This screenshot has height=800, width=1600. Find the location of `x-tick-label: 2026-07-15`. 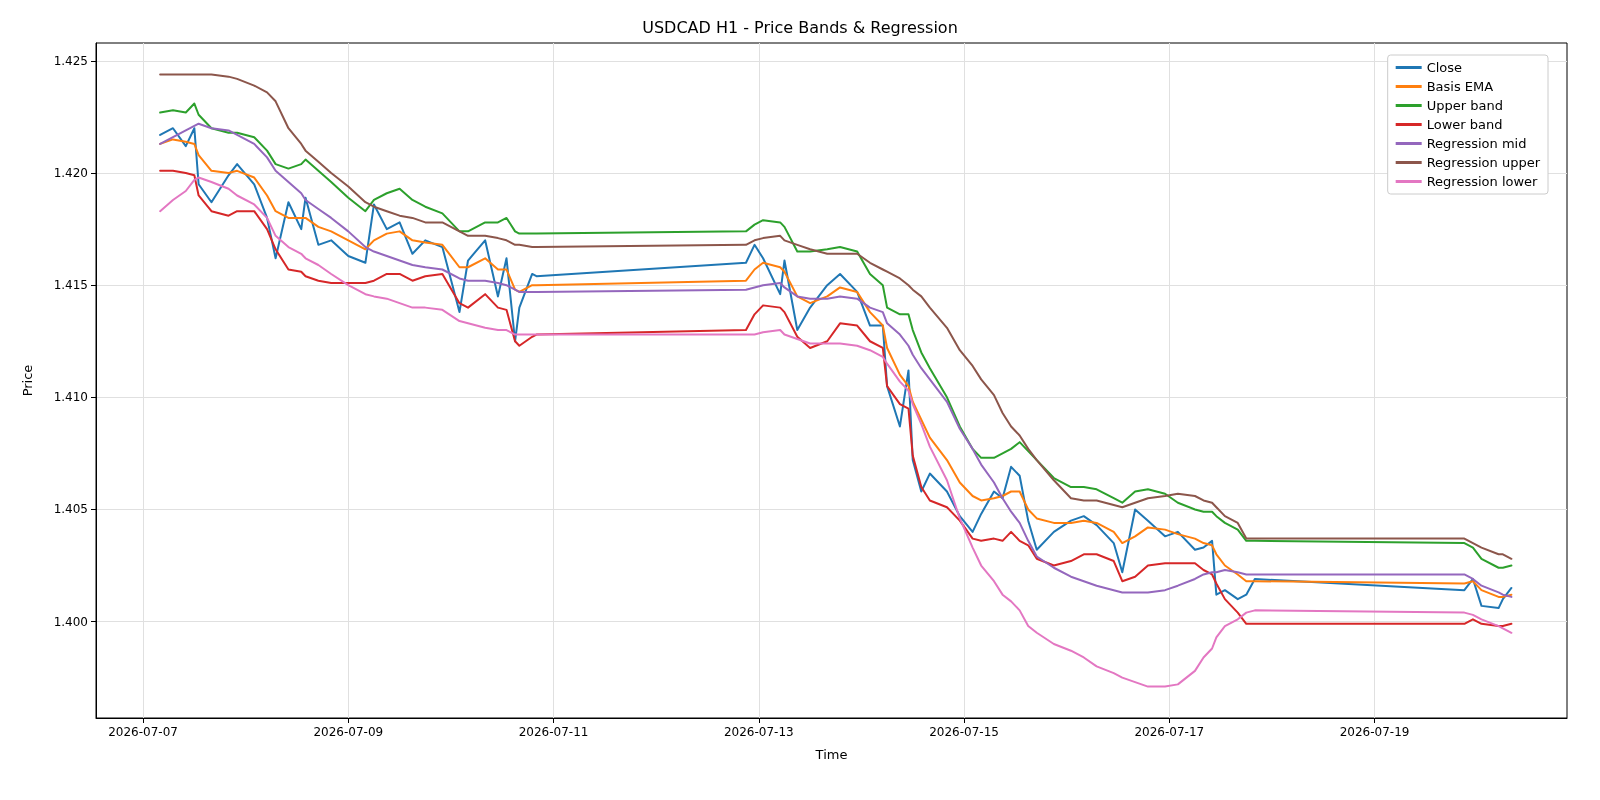

x-tick-label: 2026-07-15 is located at coordinates (964, 732).